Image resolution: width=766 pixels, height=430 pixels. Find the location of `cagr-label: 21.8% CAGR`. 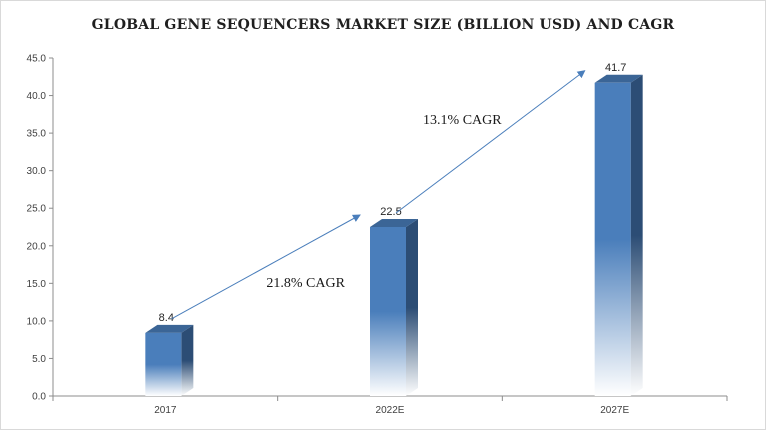

cagr-label: 21.8% CAGR is located at coordinates (305, 283).